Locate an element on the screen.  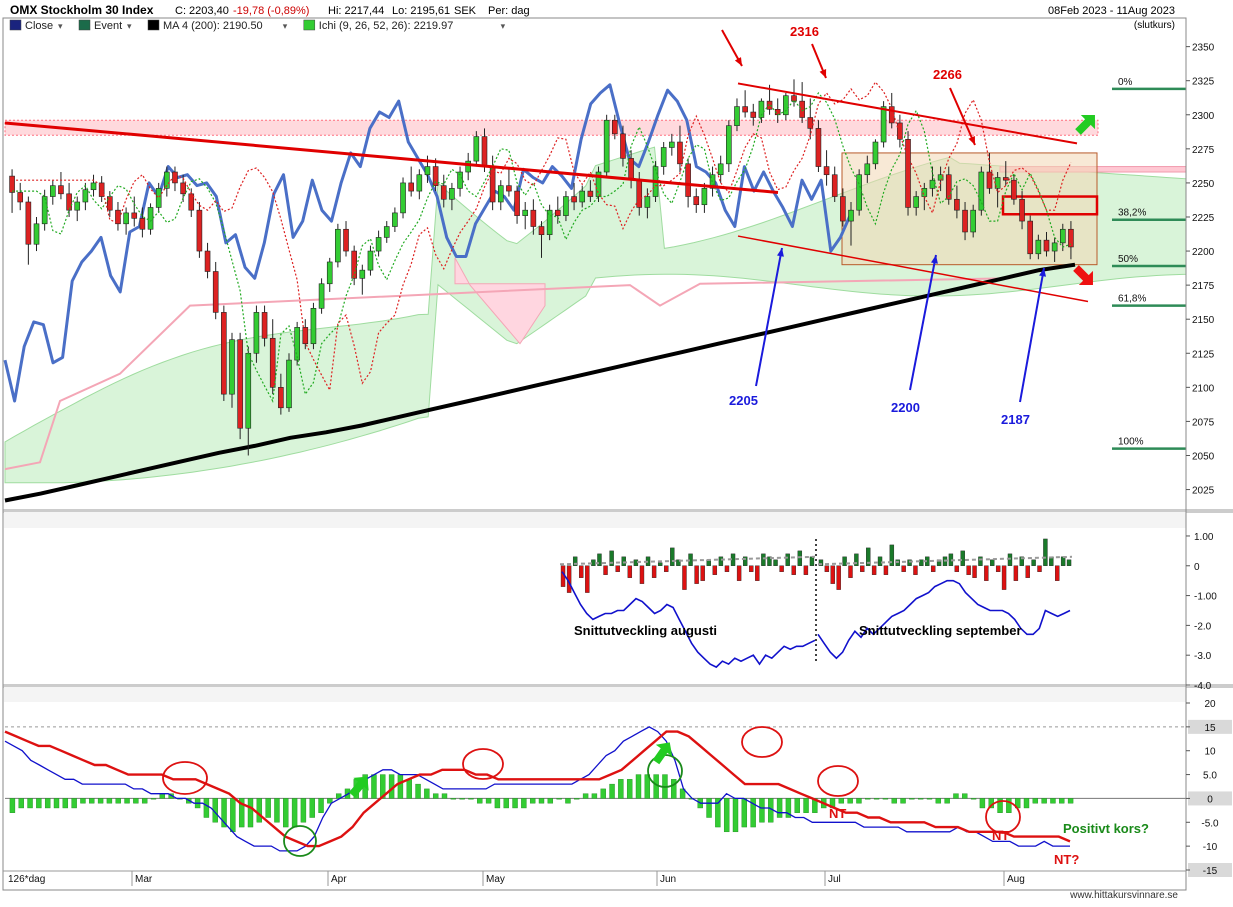
change-value: -19,78 (-0,89%) is located at coordinates (271, 11).